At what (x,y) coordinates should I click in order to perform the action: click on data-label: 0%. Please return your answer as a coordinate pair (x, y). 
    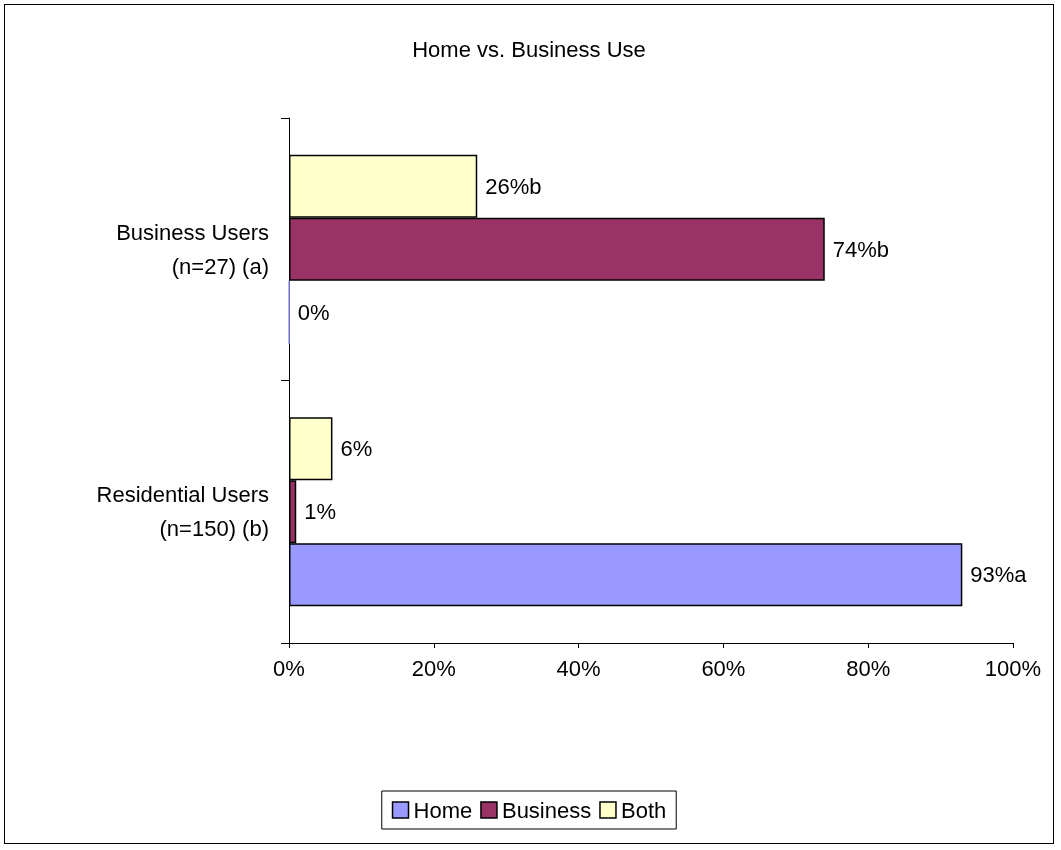
    Looking at the image, I should click on (313, 312).